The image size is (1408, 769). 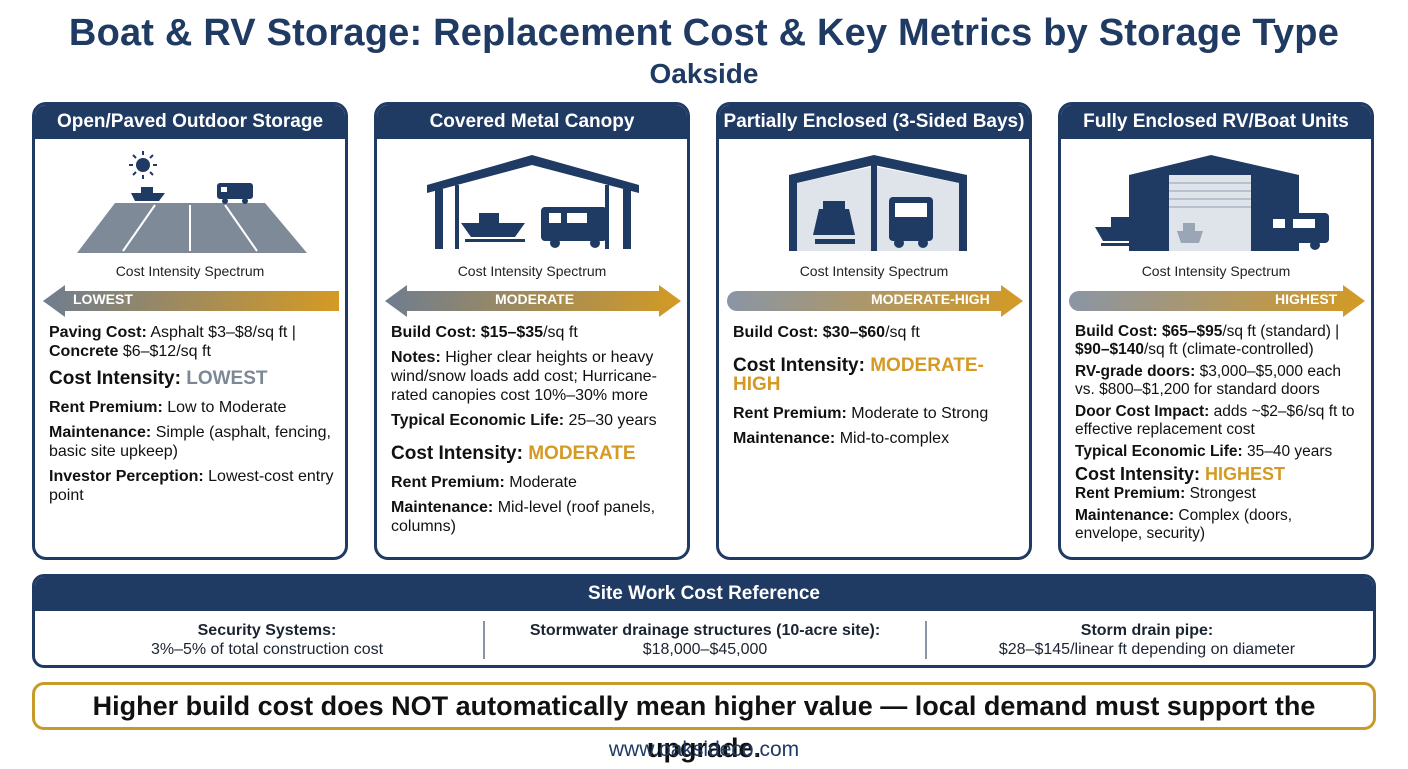 I want to click on cost-arrow-double, so click(x=533, y=301).